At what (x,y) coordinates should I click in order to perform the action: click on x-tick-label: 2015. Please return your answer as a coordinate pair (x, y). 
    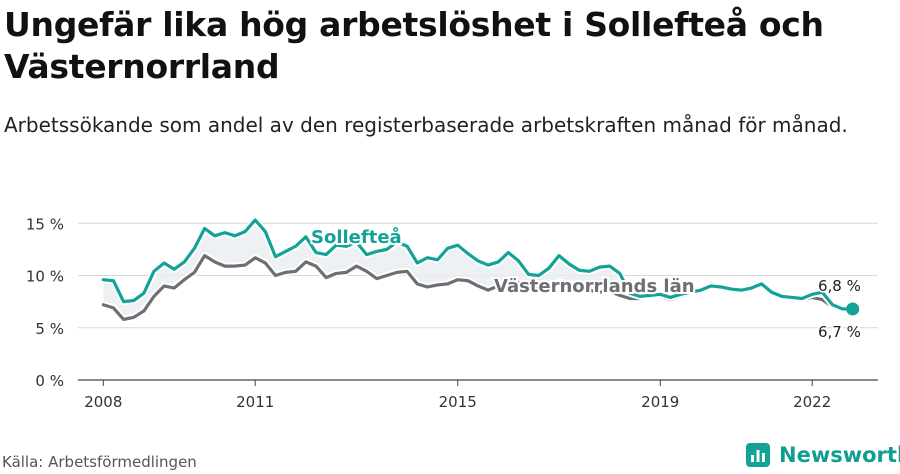
    Looking at the image, I should click on (458, 402).